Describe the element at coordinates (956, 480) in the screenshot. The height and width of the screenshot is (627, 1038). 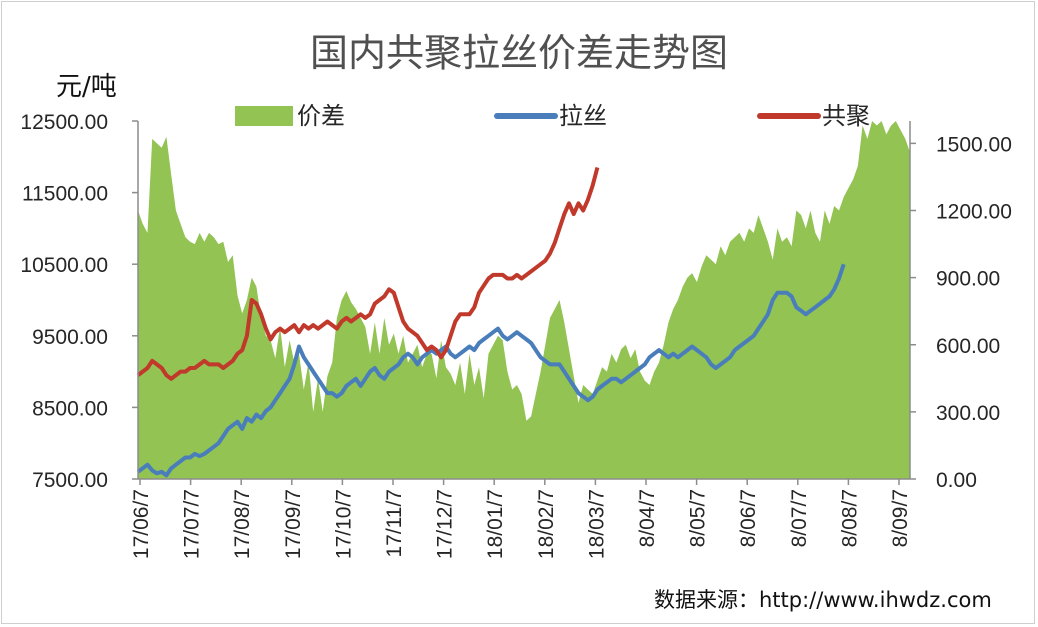
I see `right-tick-label: 0.00` at that location.